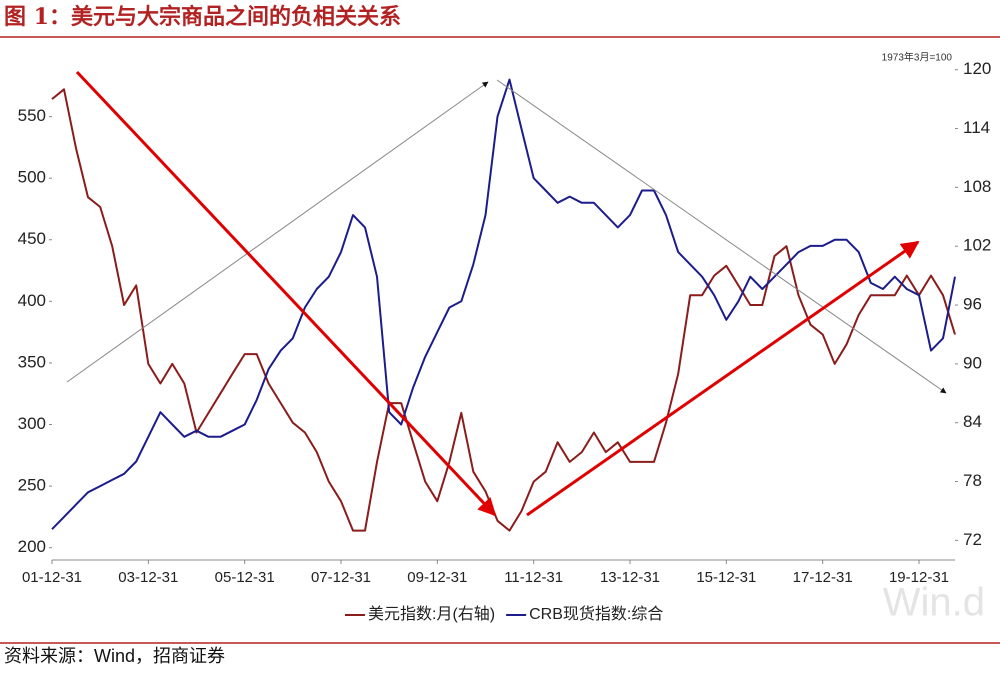 The width and height of the screenshot is (1000, 675). I want to click on y2-tick-label: 102, so click(977, 245).